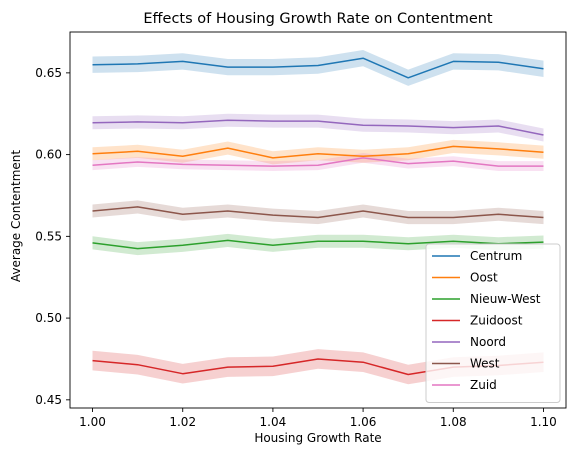 Image resolution: width=576 pixels, height=455 pixels. Describe the element at coordinates (48, 73) in the screenshot. I see `y-tick-label: 0.65` at that location.